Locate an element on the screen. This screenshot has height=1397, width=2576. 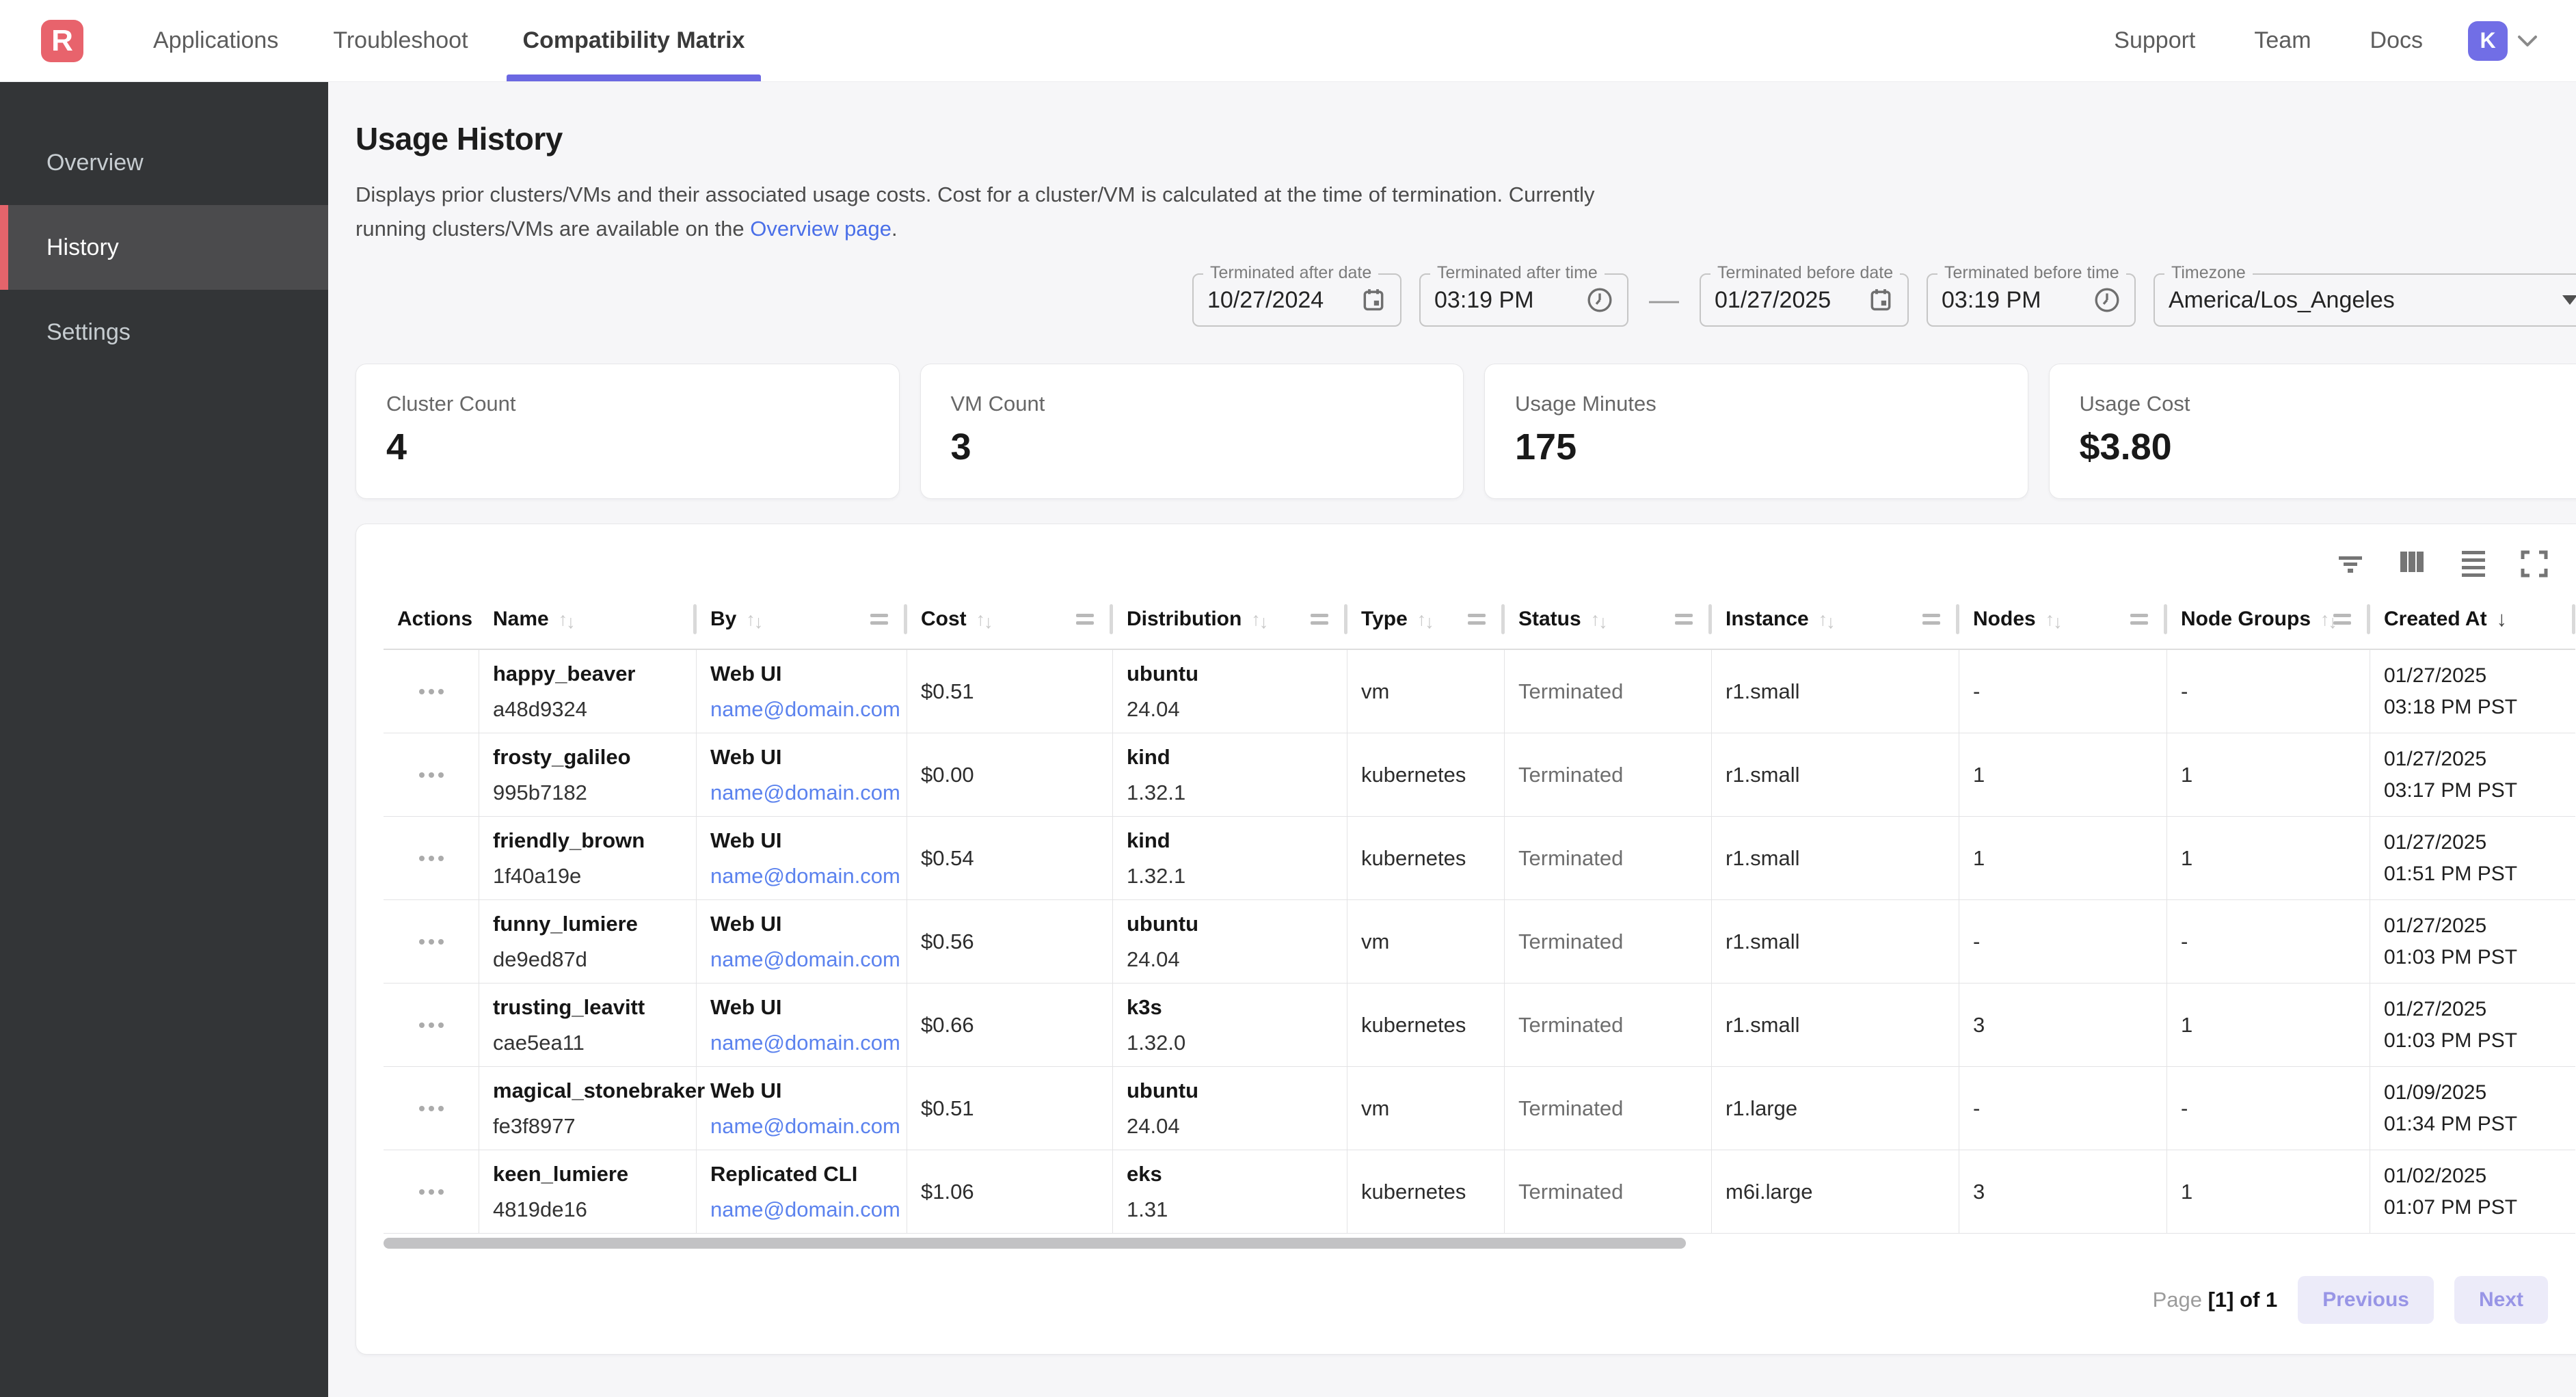
cluster-name: friendly_brown is located at coordinates (569, 840).